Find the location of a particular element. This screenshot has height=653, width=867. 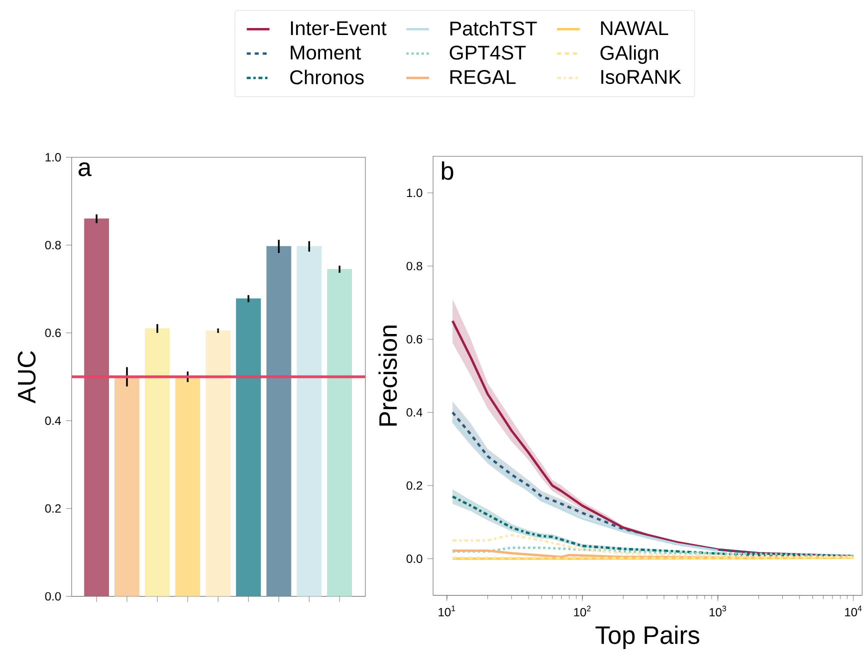

legend-label: Inter-Event is located at coordinates (338, 28).